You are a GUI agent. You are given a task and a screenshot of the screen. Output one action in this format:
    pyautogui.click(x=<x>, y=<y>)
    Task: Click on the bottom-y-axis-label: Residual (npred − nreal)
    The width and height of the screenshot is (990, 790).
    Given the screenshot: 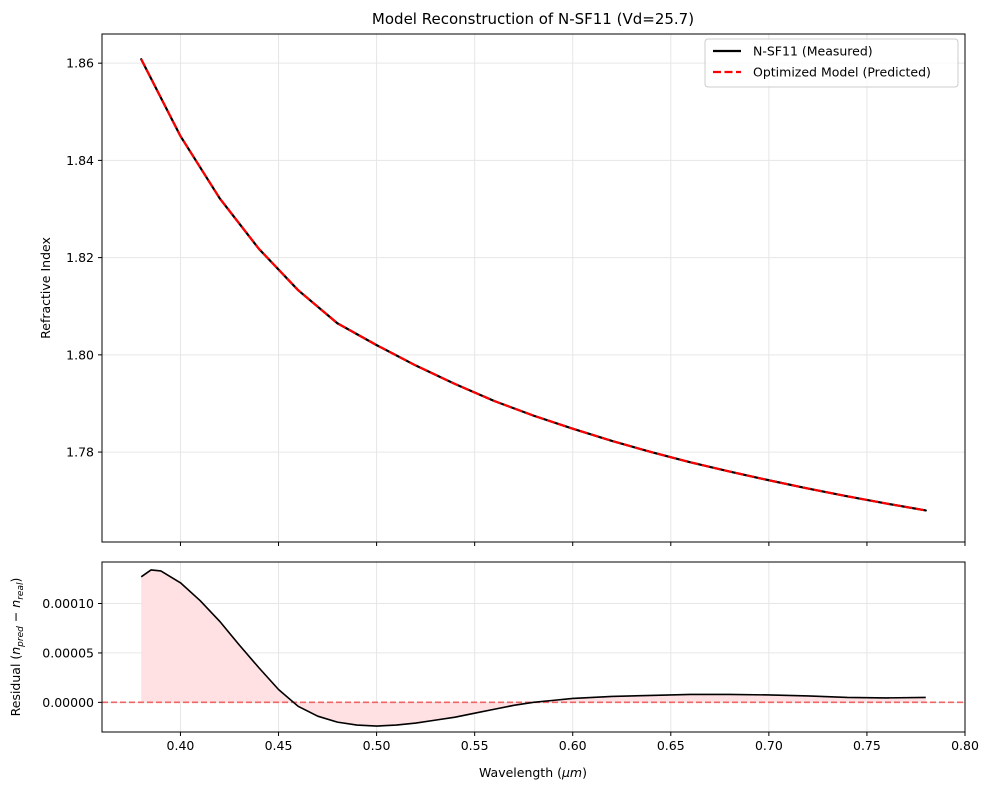 What is the action you would take?
    pyautogui.click(x=17, y=647)
    